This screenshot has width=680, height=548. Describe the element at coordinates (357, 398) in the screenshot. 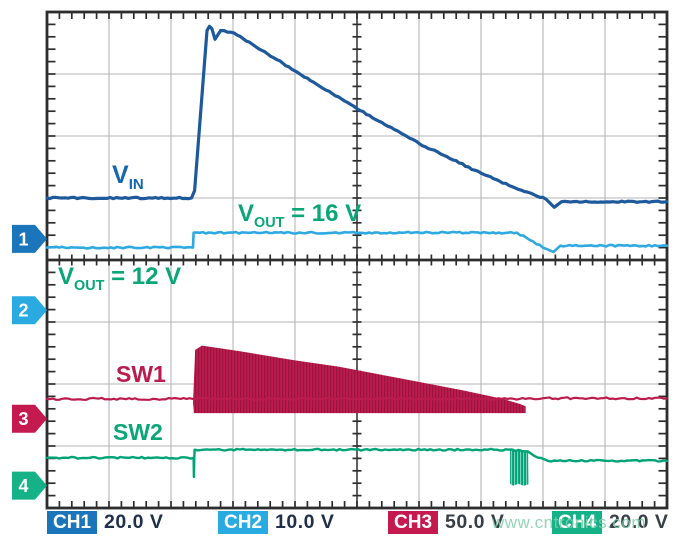

I see `trace-CH3` at that location.